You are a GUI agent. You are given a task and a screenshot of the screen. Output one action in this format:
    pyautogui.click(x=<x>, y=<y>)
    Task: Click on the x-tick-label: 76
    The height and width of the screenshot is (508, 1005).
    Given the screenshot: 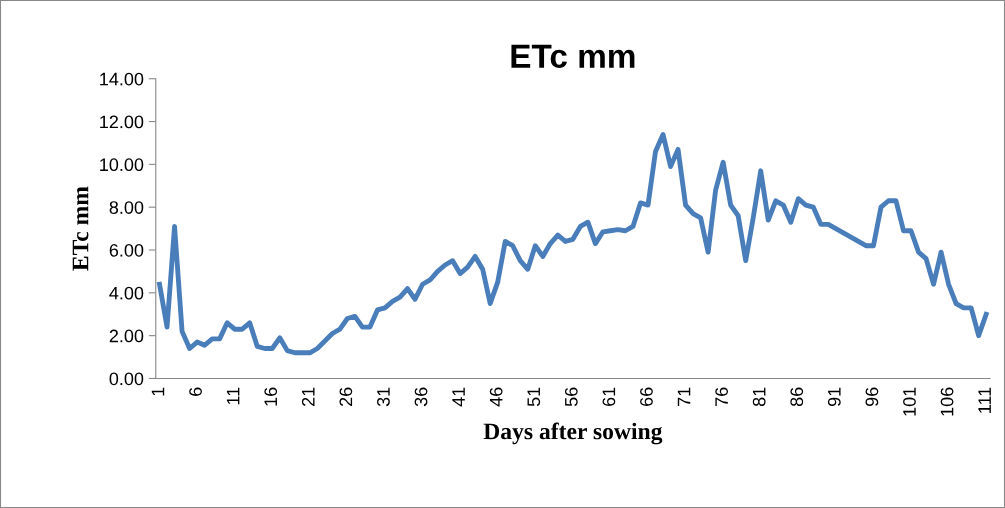 What is the action you would take?
    pyautogui.click(x=721, y=396)
    